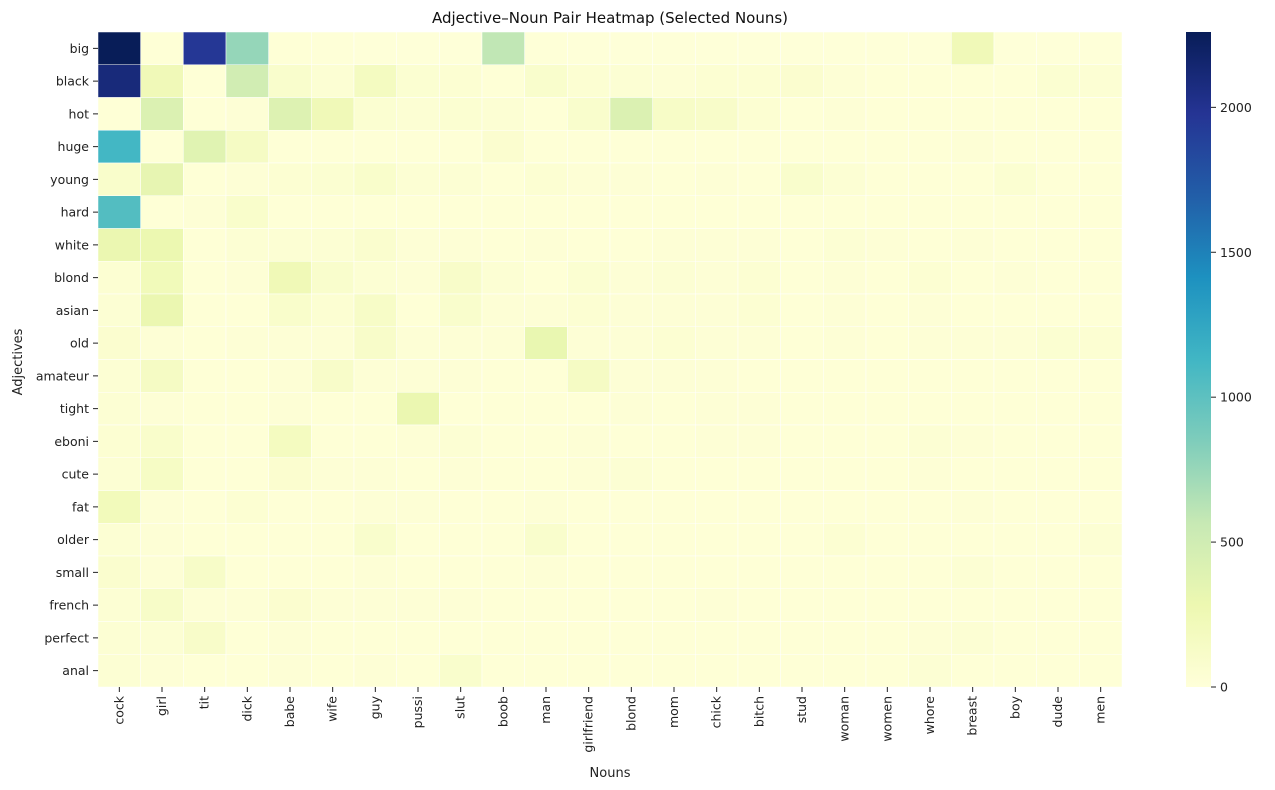  I want to click on y-tick-label: old, so click(79, 343).